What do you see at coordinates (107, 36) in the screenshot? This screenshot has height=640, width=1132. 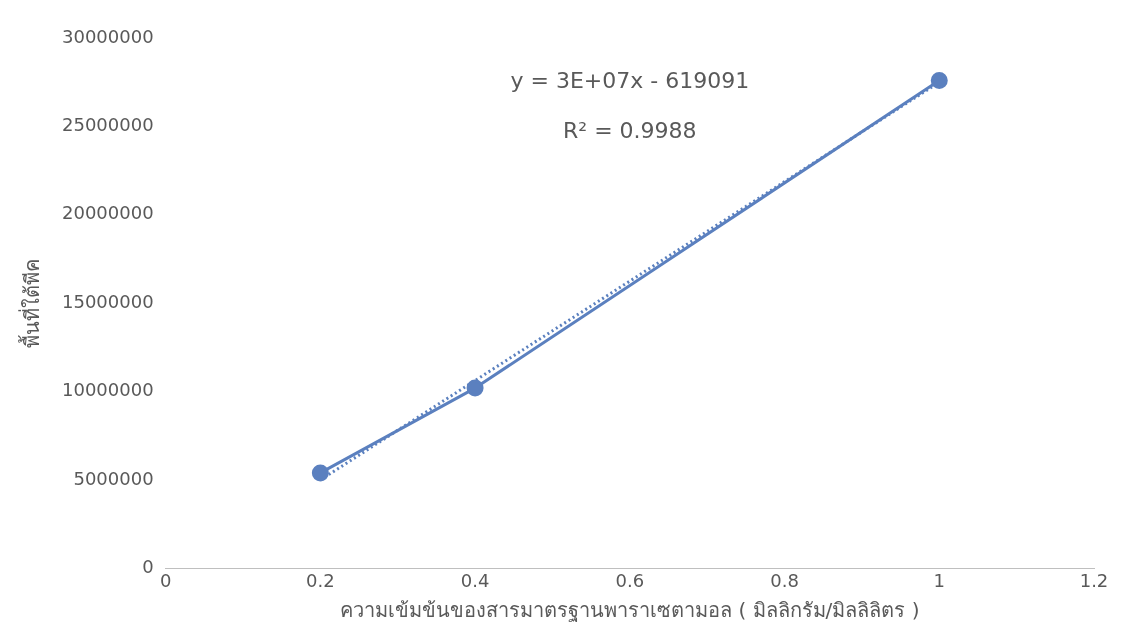 I see `y-tick-label: 30000000` at bounding box center [107, 36].